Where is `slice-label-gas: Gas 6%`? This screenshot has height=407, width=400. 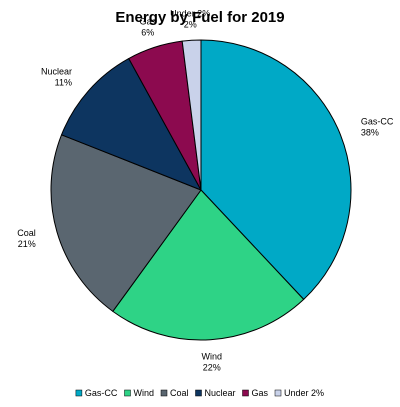
slice-label-gas: Gas 6% is located at coordinates (148, 26).